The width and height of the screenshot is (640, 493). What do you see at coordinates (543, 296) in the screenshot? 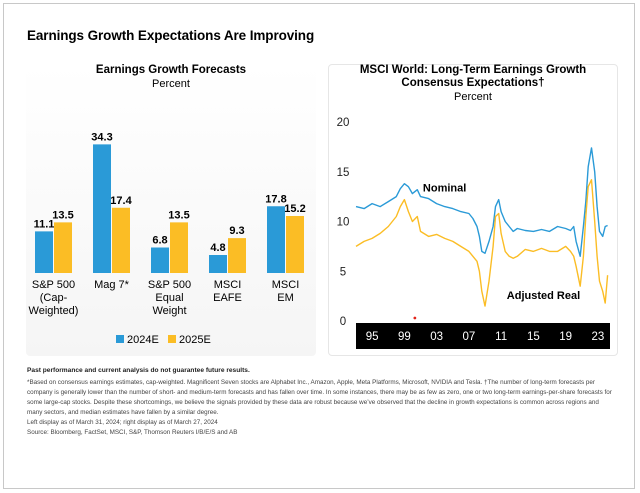
I see `annotation-adjusted-real: Adjusted Real` at bounding box center [543, 296].